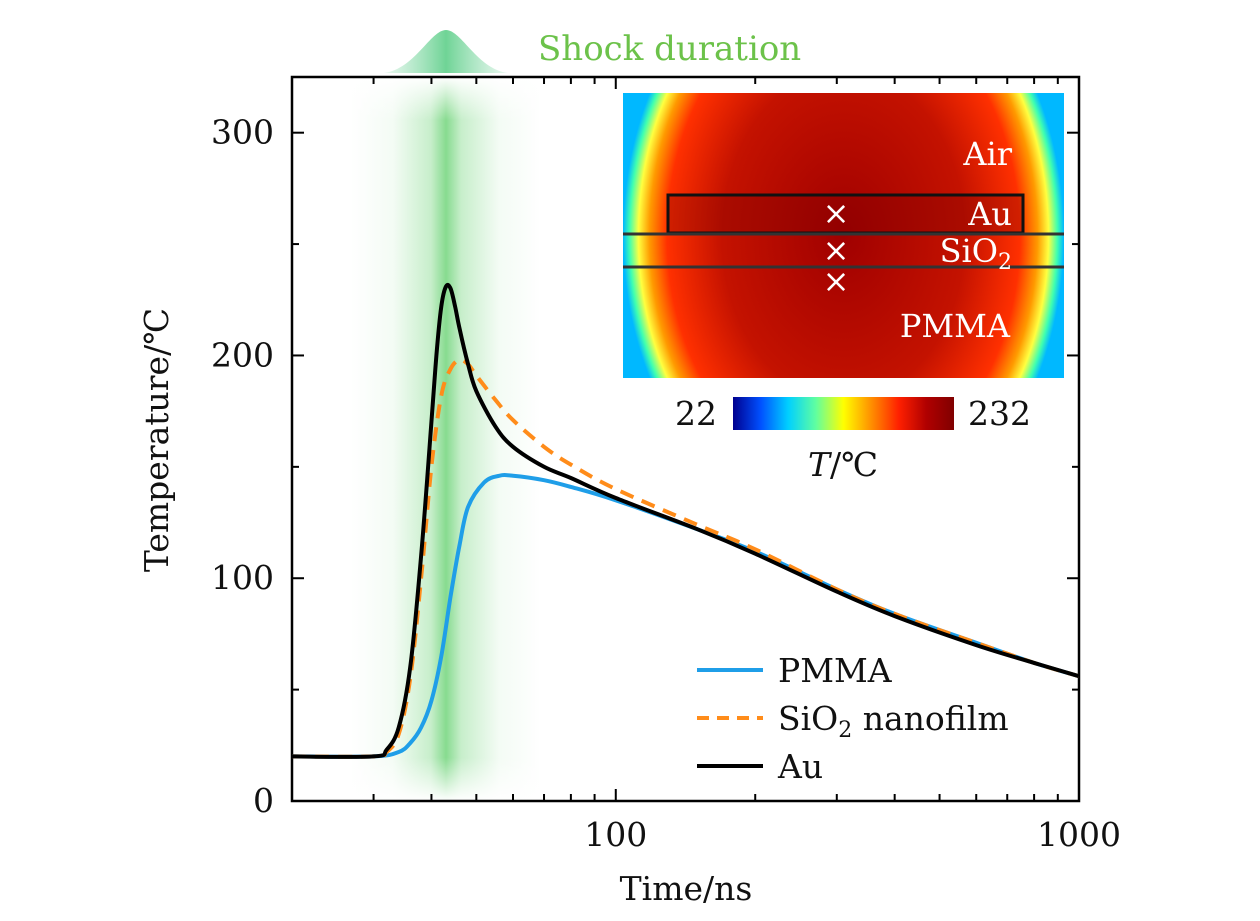 This screenshot has height=921, width=1260. What do you see at coordinates (955, 326) in the screenshot?
I see `inset-label-pmma: PMMA` at bounding box center [955, 326].